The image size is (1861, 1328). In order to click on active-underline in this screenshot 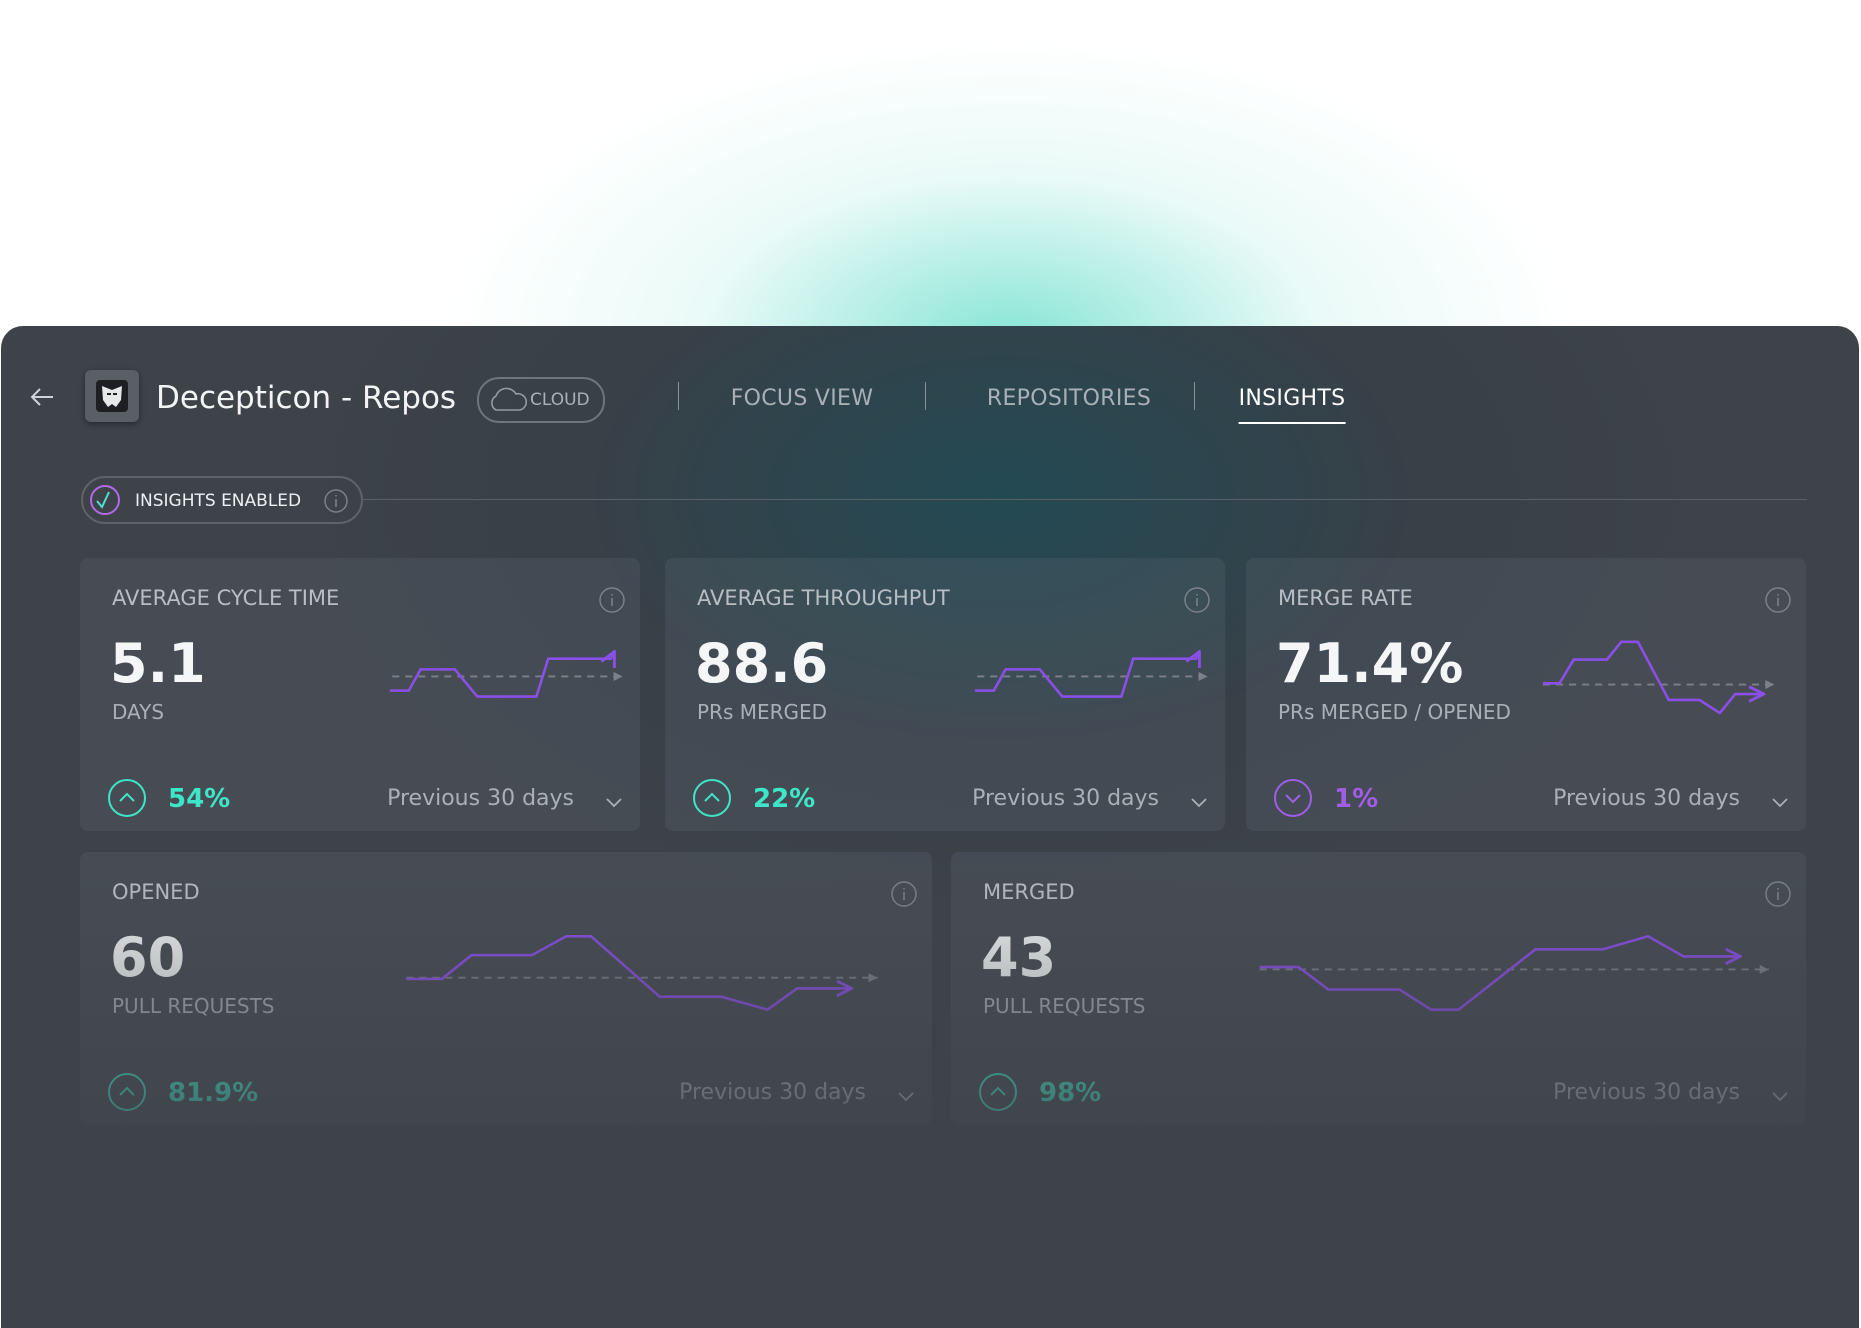, I will do `click(1292, 423)`.